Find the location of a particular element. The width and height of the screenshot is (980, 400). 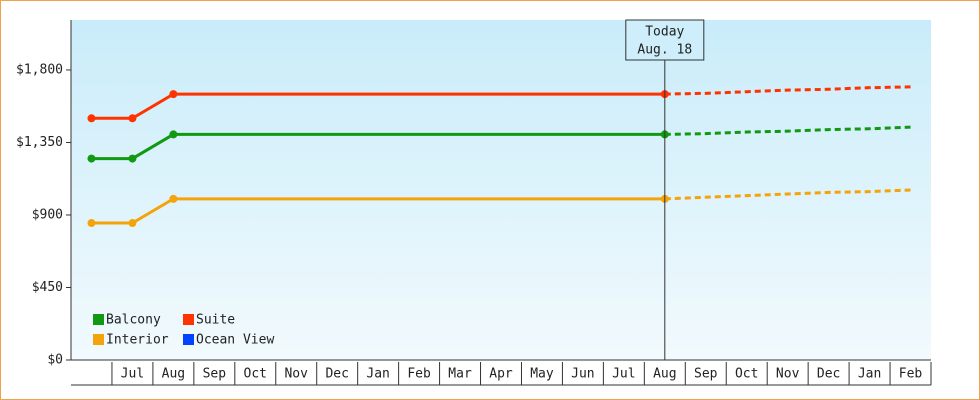

today-box is located at coordinates (665, 40).